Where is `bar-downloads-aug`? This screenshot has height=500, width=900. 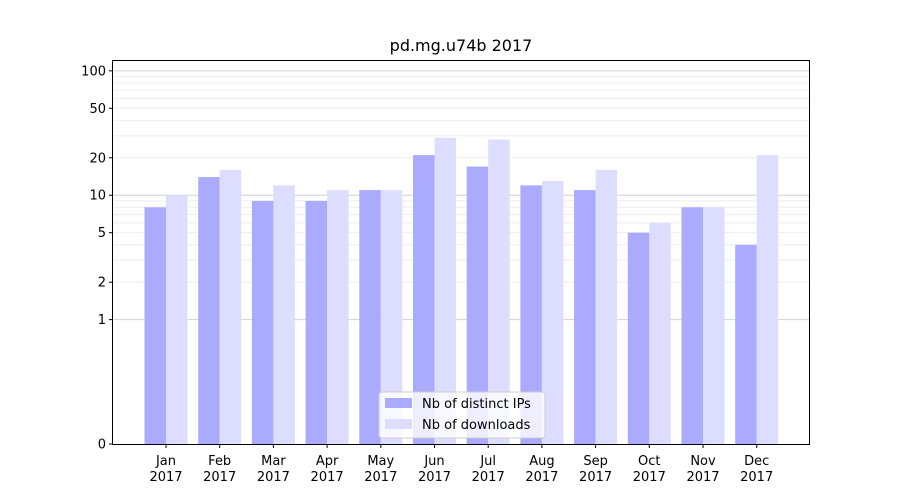 bar-downloads-aug is located at coordinates (552, 312).